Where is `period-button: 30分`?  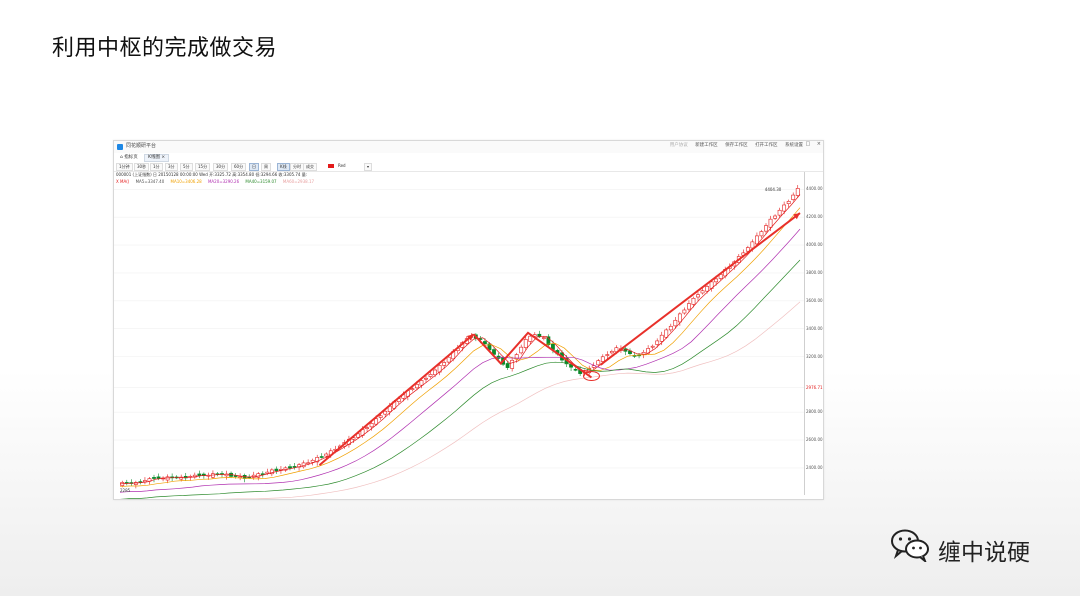 period-button: 30分 is located at coordinates (221, 167).